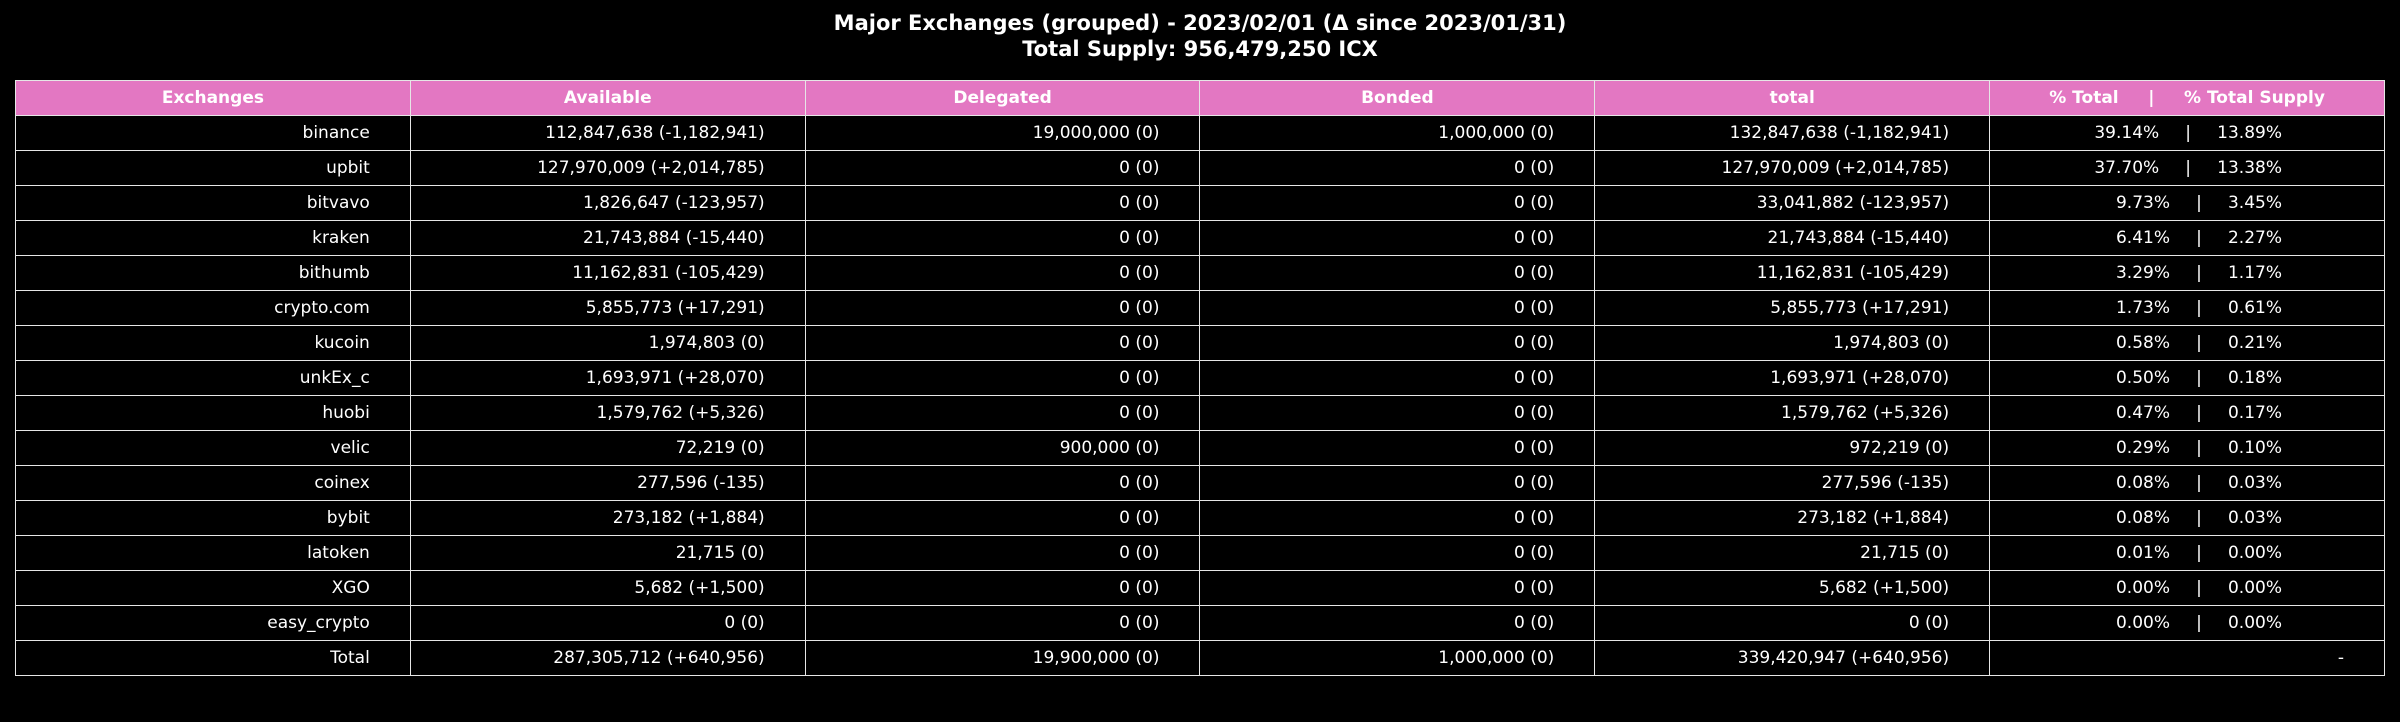  What do you see at coordinates (2254, 378) in the screenshot?
I see `pct-supply-value: 0.18%` at bounding box center [2254, 378].